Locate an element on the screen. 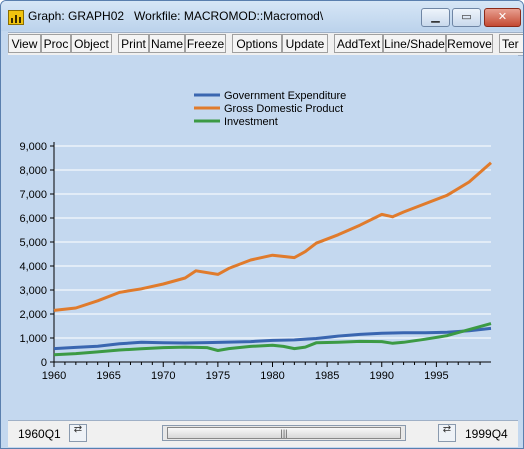 The image size is (524, 449). remove-button: Remove is located at coordinates (469, 43).